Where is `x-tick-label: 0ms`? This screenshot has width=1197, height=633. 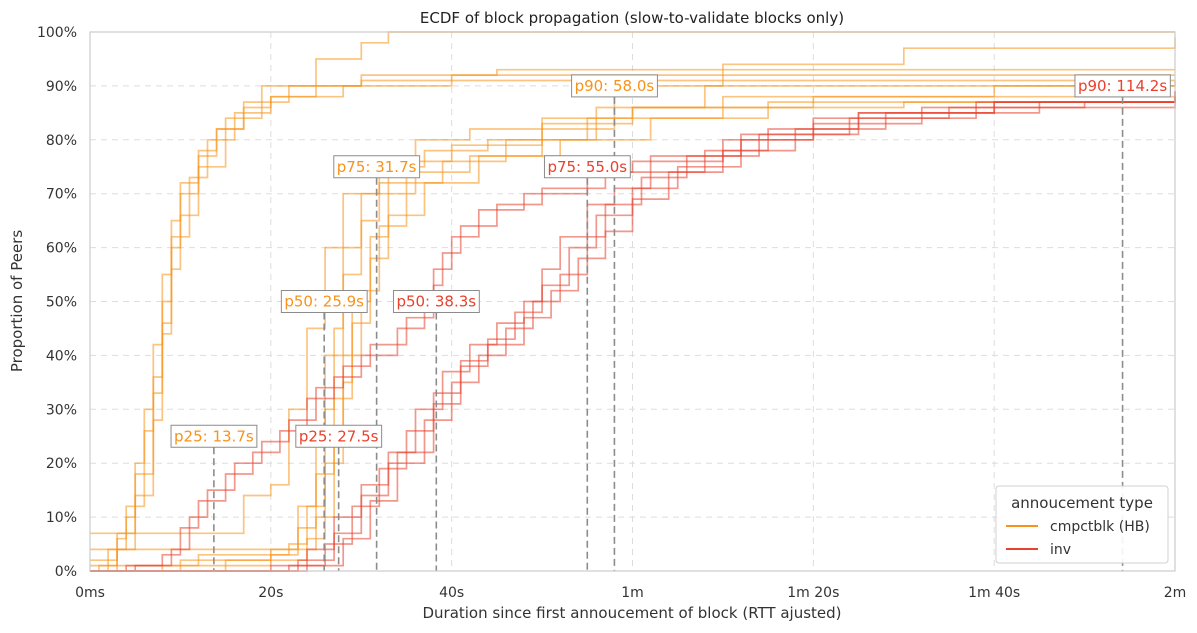
x-tick-label: 0ms is located at coordinates (90, 593).